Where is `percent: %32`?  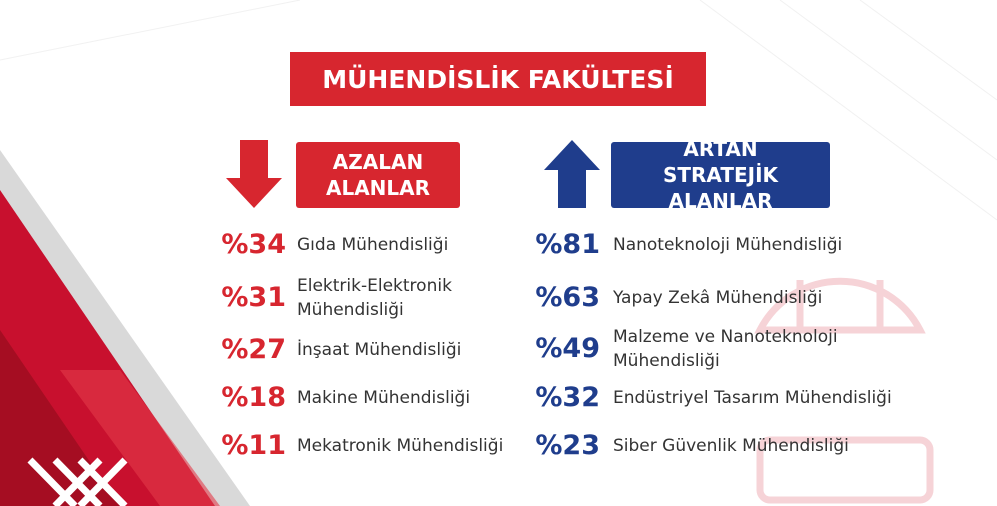 percent: %32 is located at coordinates (567, 397).